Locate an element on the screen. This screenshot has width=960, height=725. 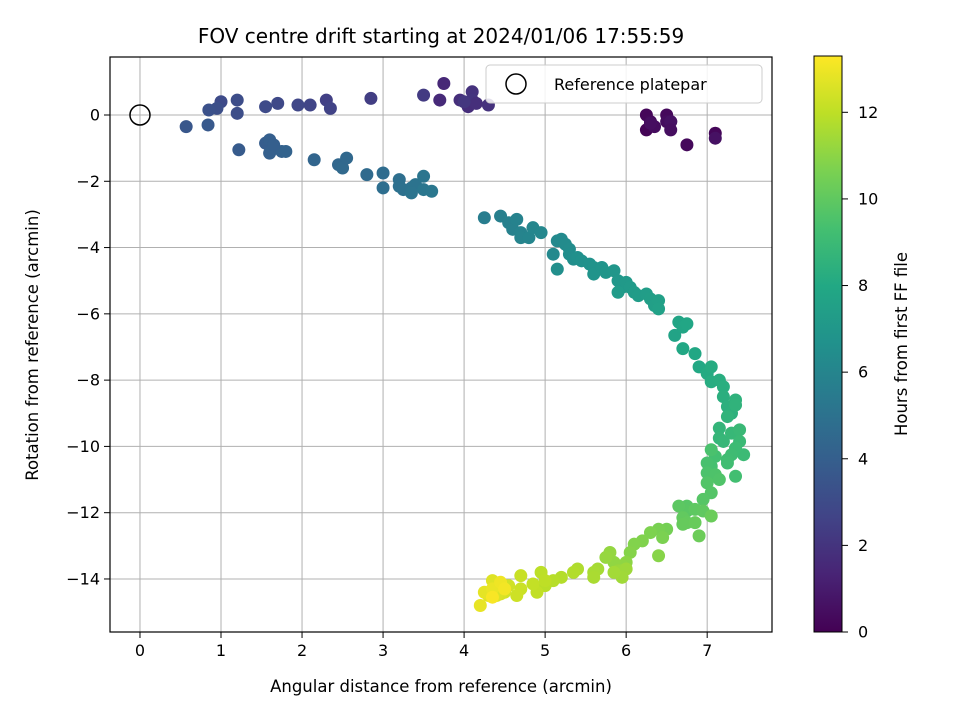
colorbar-tick-label: 12 is located at coordinates (868, 112).